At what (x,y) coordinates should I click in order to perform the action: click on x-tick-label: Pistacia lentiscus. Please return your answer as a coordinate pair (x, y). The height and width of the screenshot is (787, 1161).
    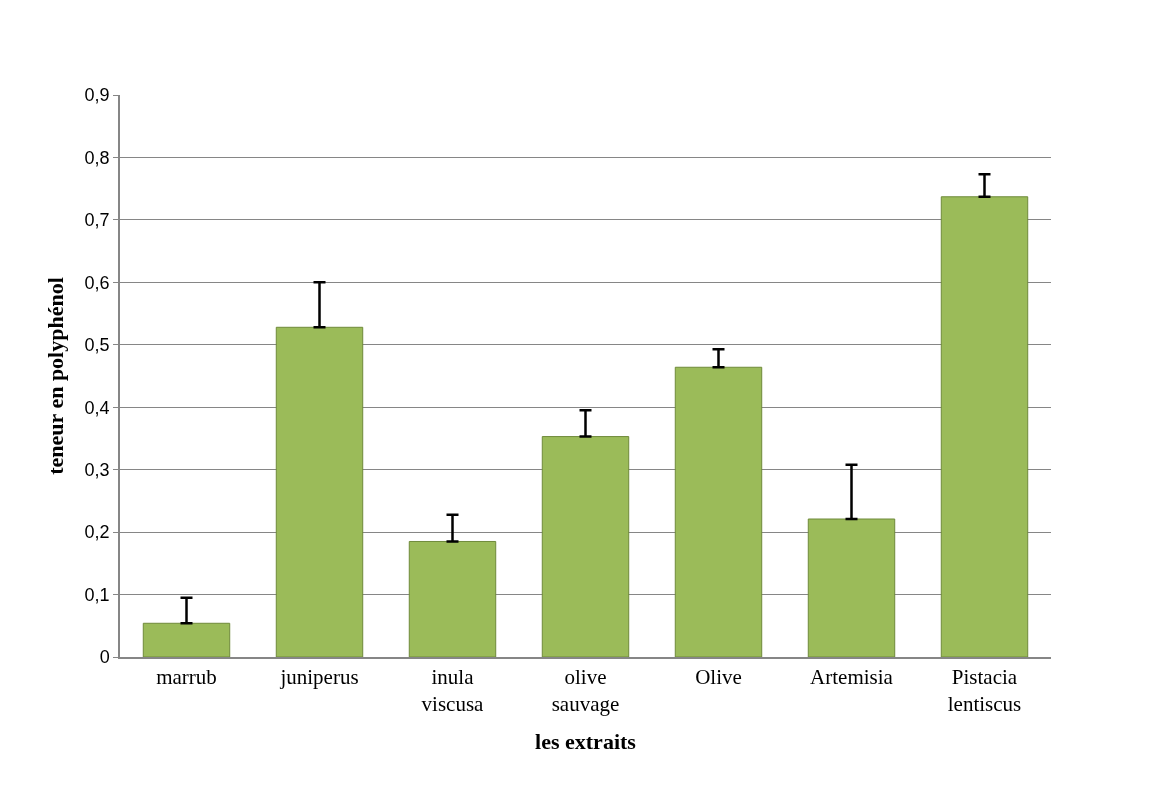
    Looking at the image, I should click on (984, 690).